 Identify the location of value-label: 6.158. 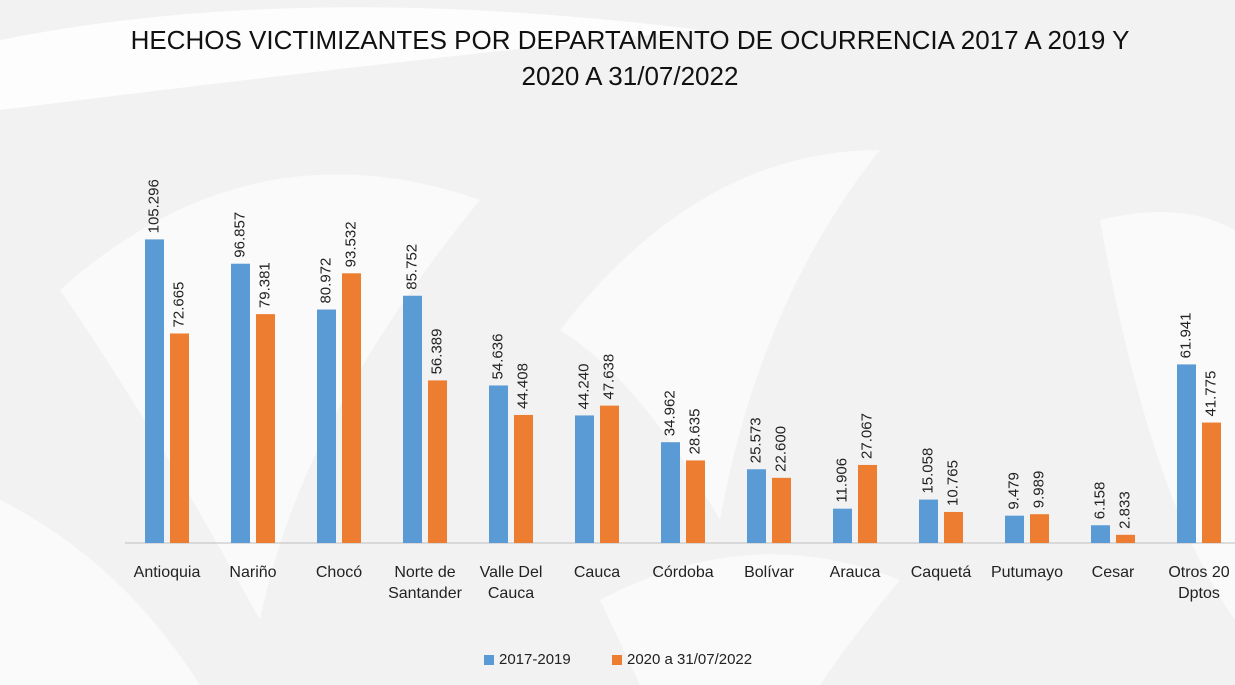
(1099, 501).